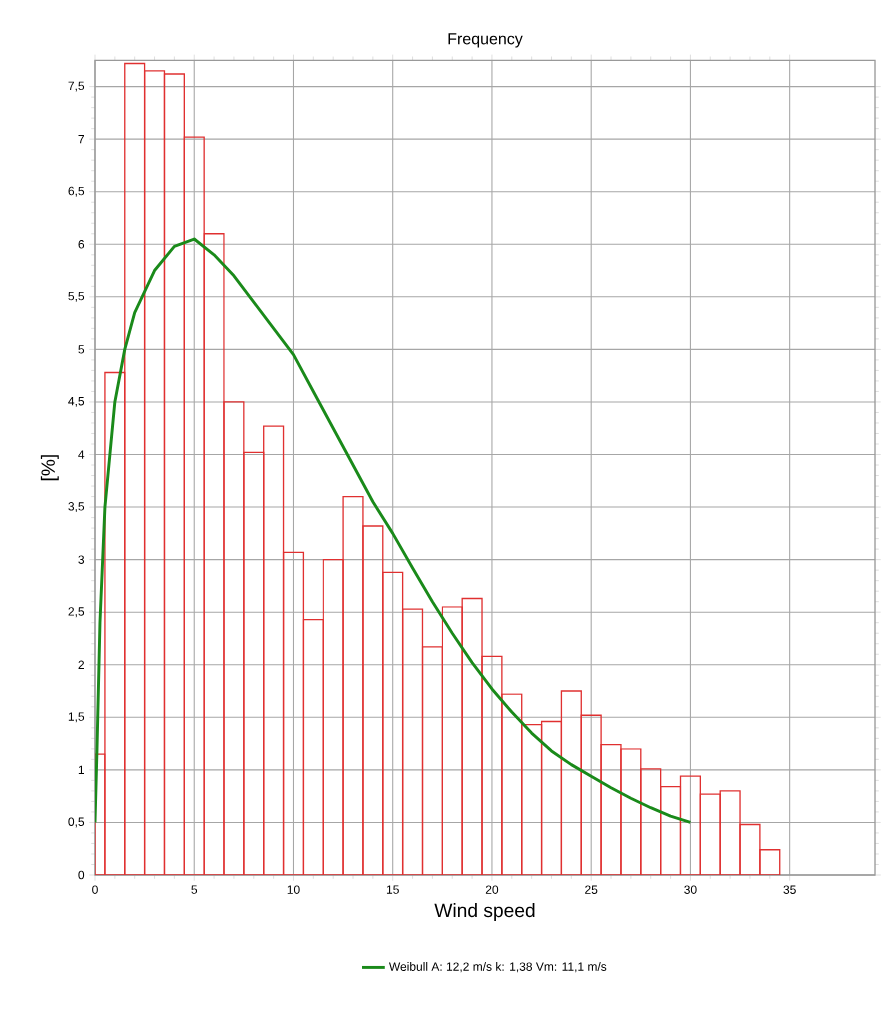 Image resolution: width=885 pixels, height=1016 pixels. What do you see at coordinates (492, 889) in the screenshot?
I see `x-tick-label: 20` at bounding box center [492, 889].